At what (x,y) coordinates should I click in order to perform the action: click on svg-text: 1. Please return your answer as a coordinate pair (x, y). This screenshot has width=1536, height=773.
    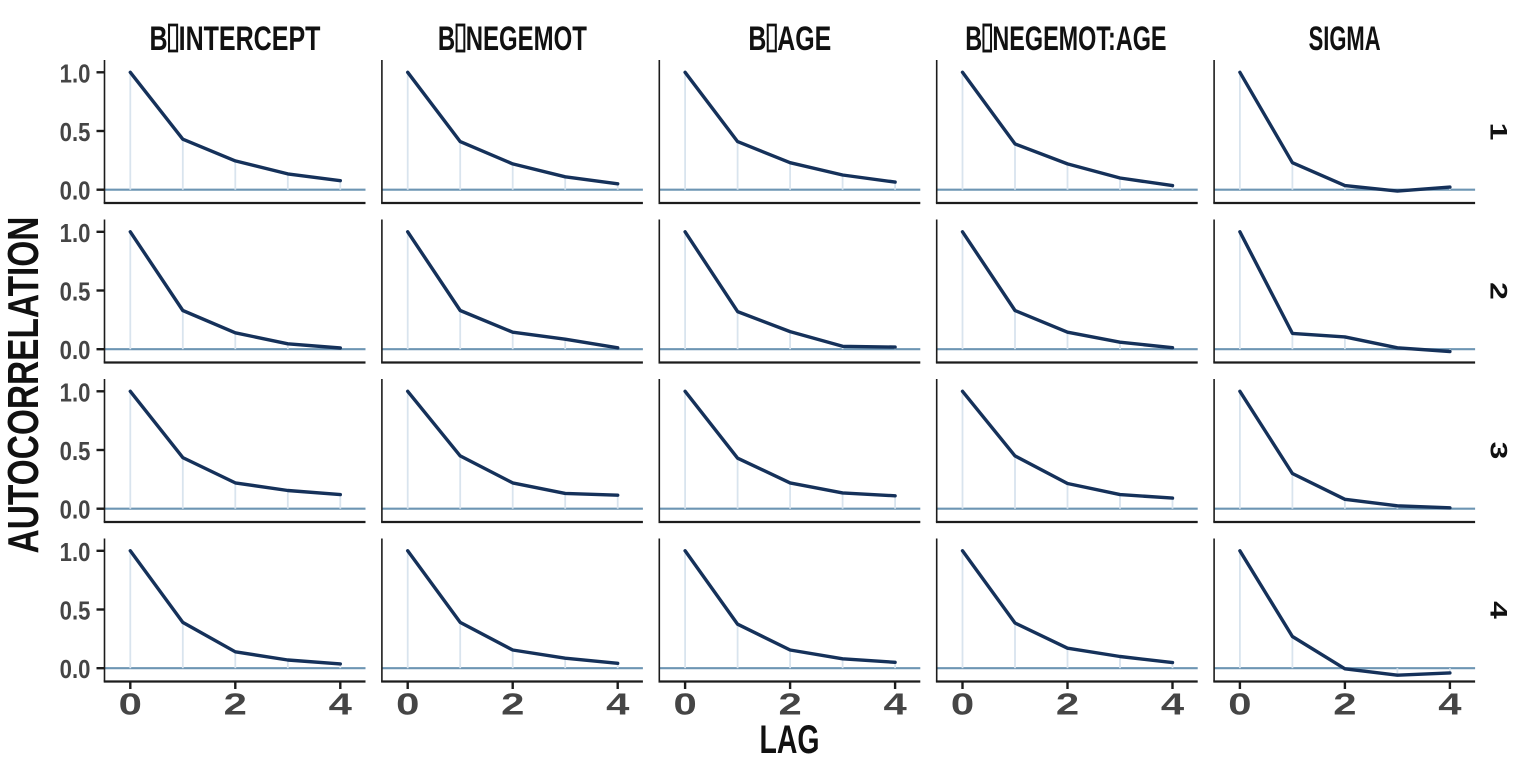
    Looking at the image, I should click on (1499, 132).